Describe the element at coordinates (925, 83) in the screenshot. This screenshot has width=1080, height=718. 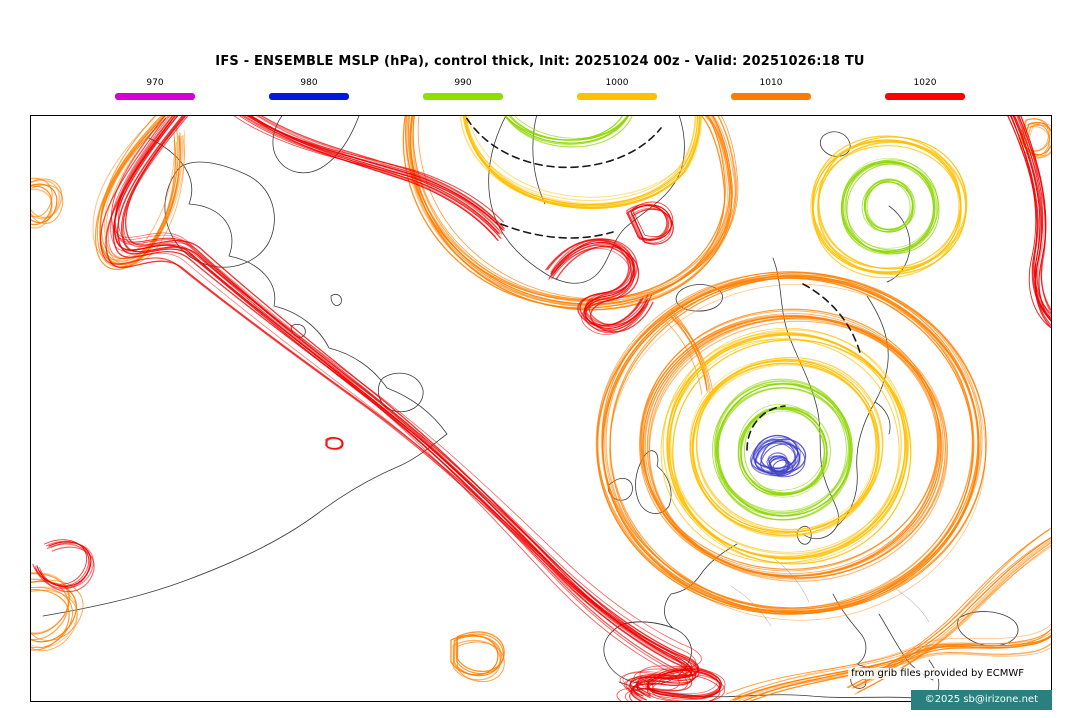
I see `legend-label: 1020` at that location.